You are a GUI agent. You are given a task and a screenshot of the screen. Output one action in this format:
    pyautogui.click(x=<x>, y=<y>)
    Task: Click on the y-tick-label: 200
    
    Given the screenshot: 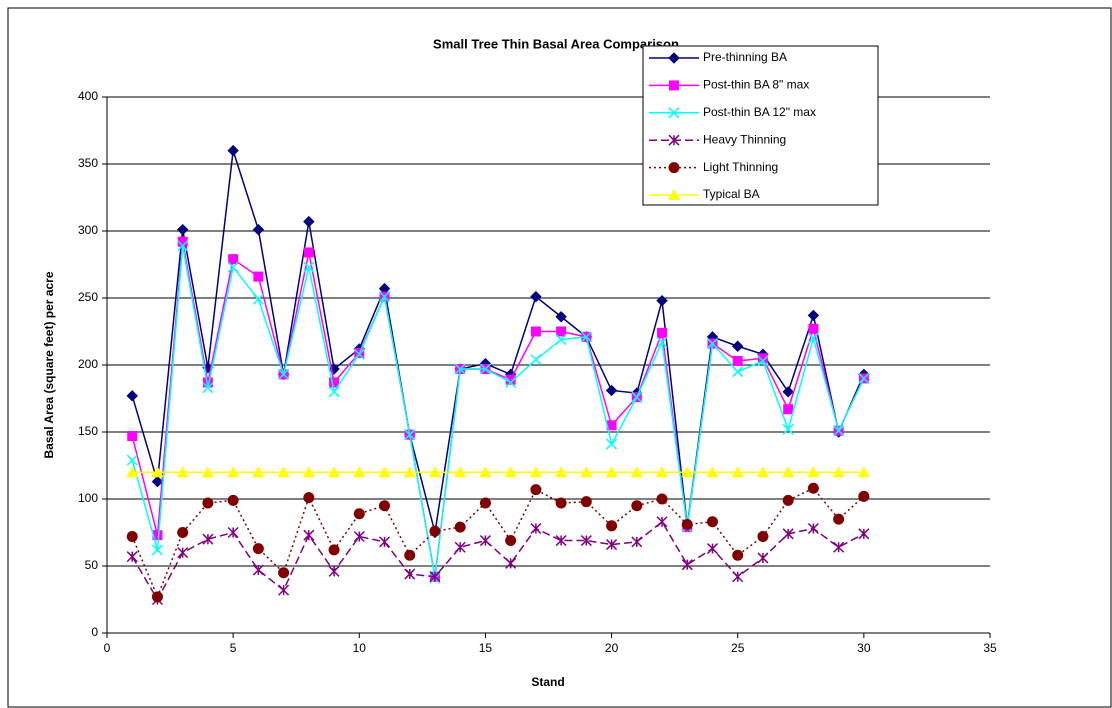 What is the action you would take?
    pyautogui.click(x=88, y=364)
    